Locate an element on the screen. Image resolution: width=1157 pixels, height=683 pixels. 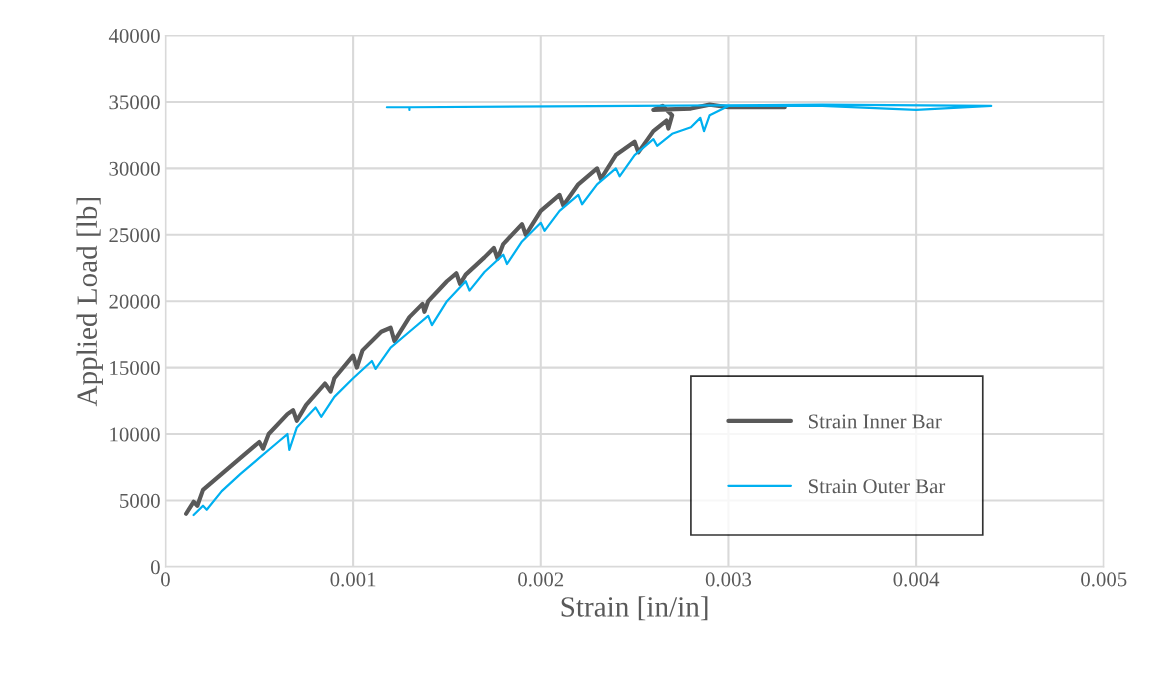
y-tick-label: 0 is located at coordinates (155, 567).